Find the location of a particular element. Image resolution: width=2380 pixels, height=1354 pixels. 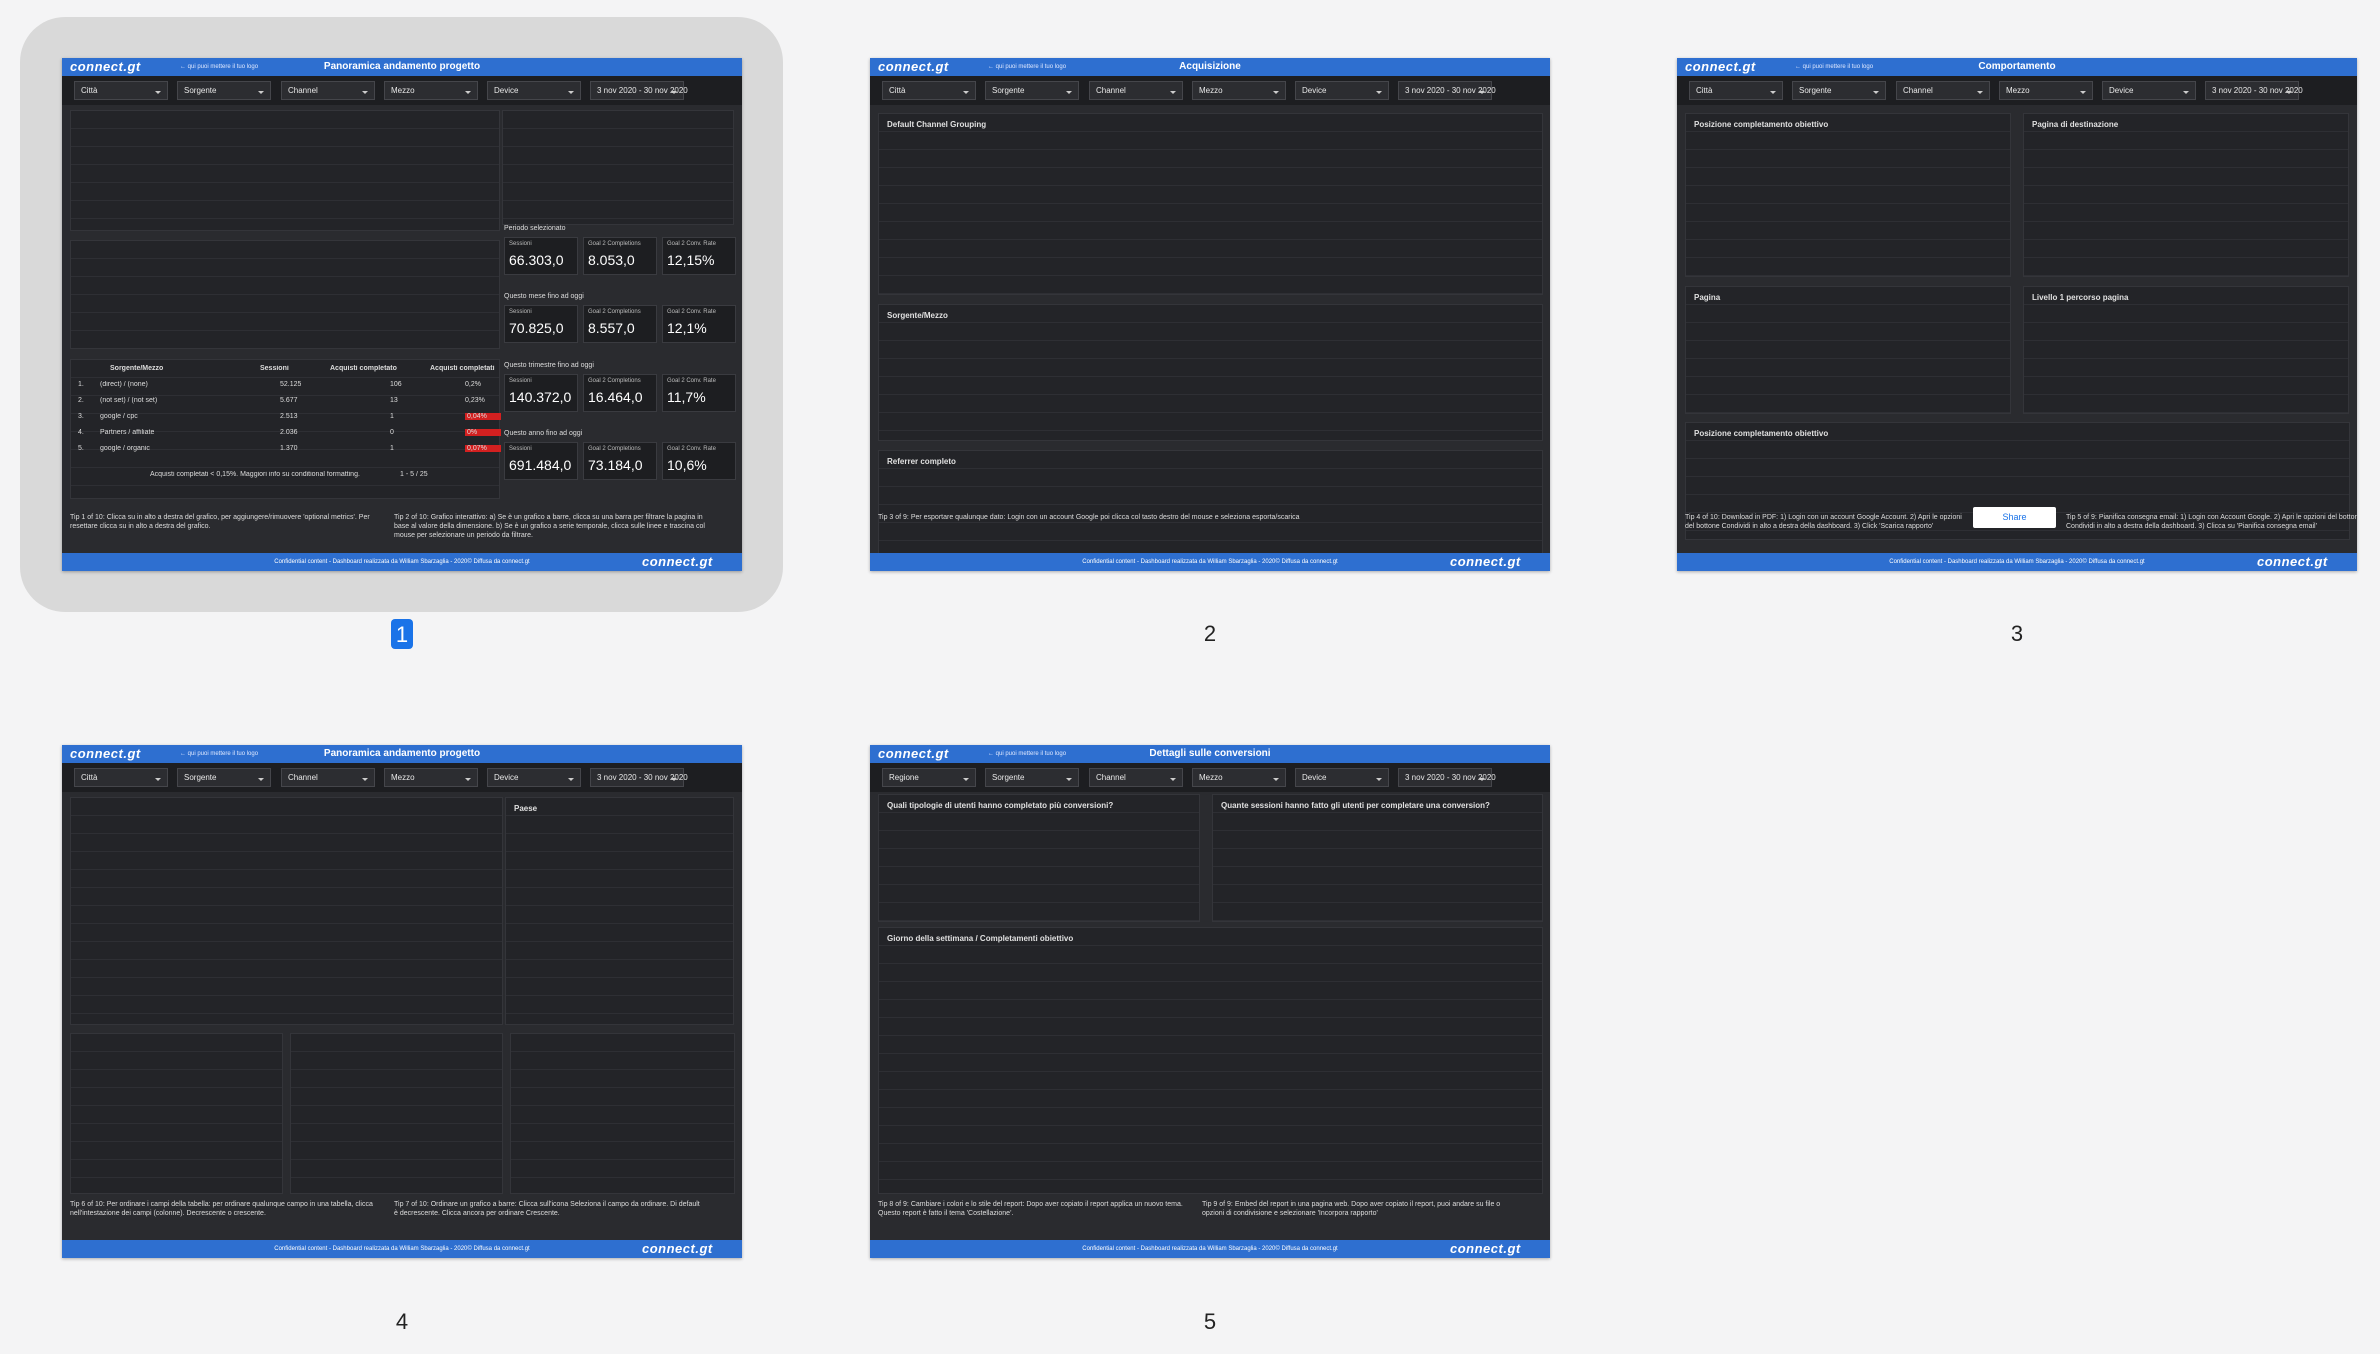

page-title: Acquisizione is located at coordinates (1210, 66).